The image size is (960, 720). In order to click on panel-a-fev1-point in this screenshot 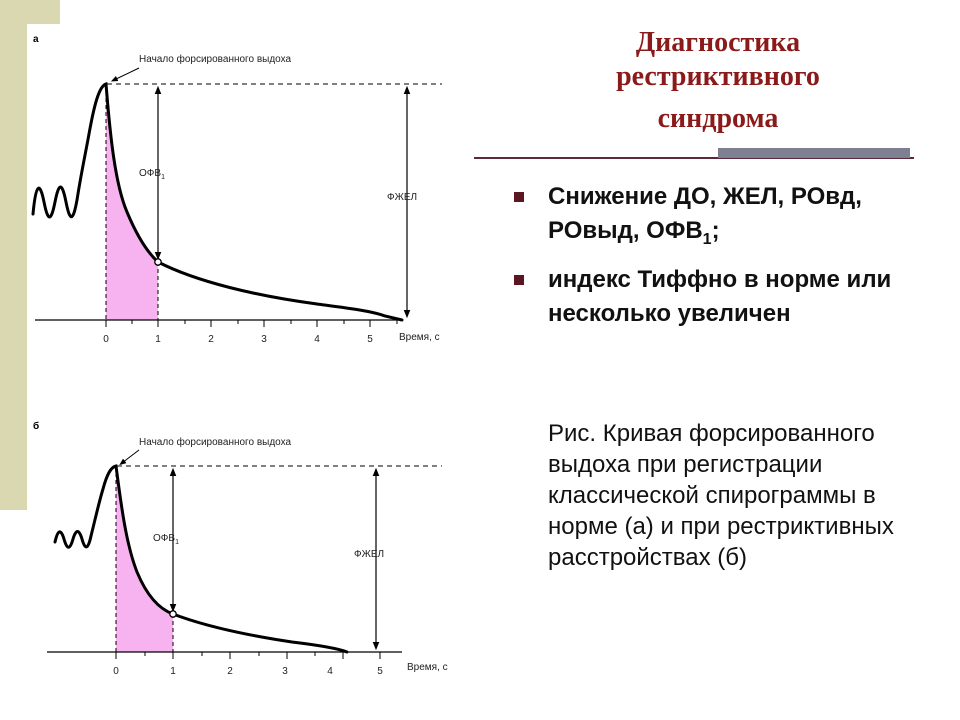, I will do `click(158, 262)`.